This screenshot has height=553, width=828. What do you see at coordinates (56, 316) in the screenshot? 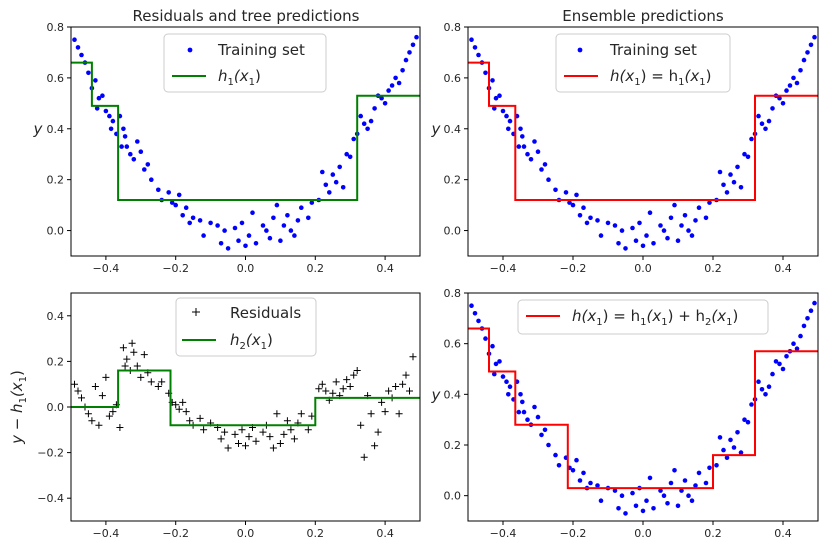
I see `panel3-ytick-label-4: 0.4` at bounding box center [56, 316].